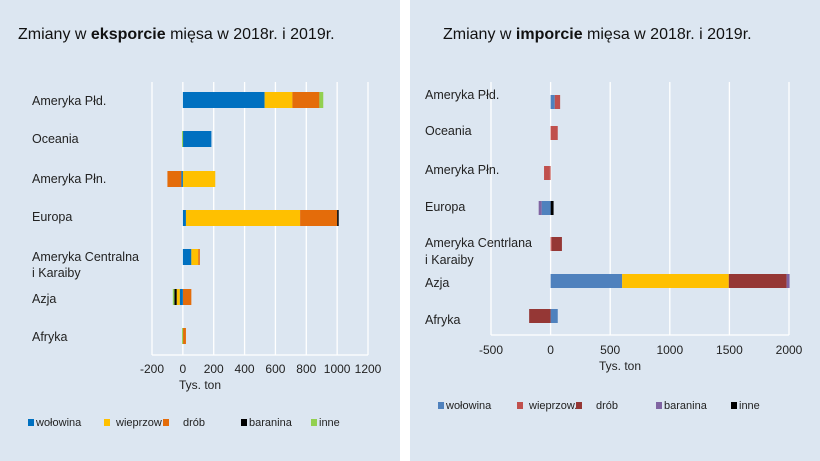 The height and width of the screenshot is (461, 820). Describe the element at coordinates (552, 406) in the screenshot. I see `legend-label: wieprzow.` at that location.